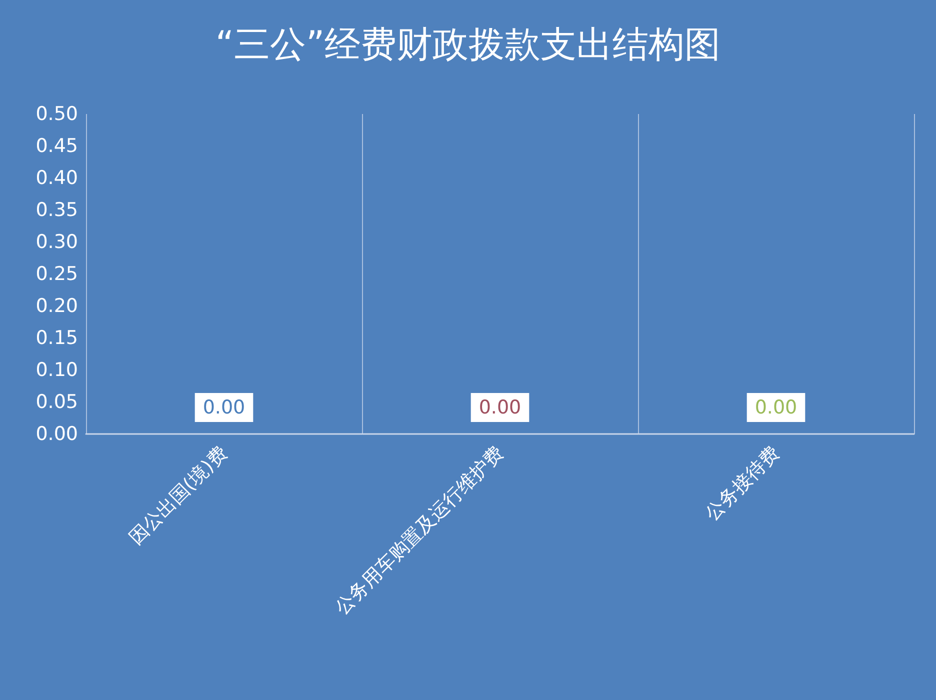 This screenshot has width=936, height=700. I want to click on y-tick-label: 0.45, so click(57, 146).